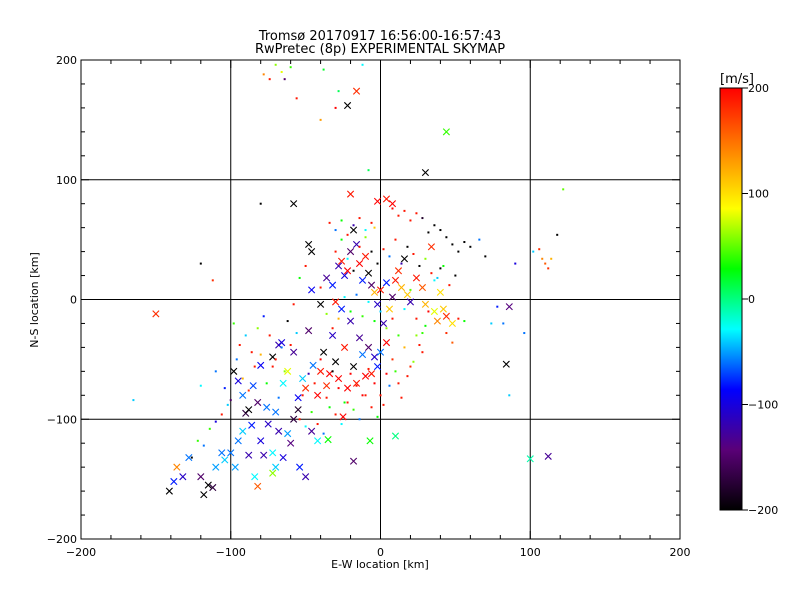 This screenshot has width=800, height=600. What do you see at coordinates (380, 552) in the screenshot?
I see `x-tick-label: 0` at bounding box center [380, 552].